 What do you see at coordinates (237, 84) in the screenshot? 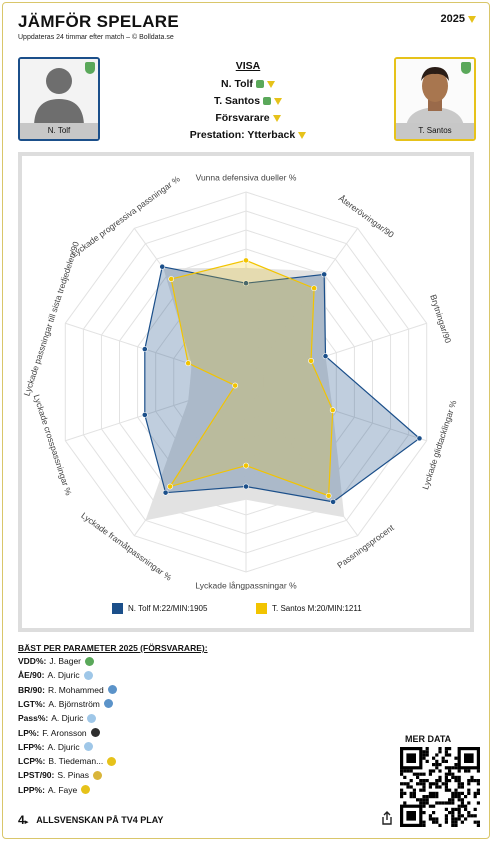
I see `player1-label: N. Tolf` at bounding box center [237, 84].